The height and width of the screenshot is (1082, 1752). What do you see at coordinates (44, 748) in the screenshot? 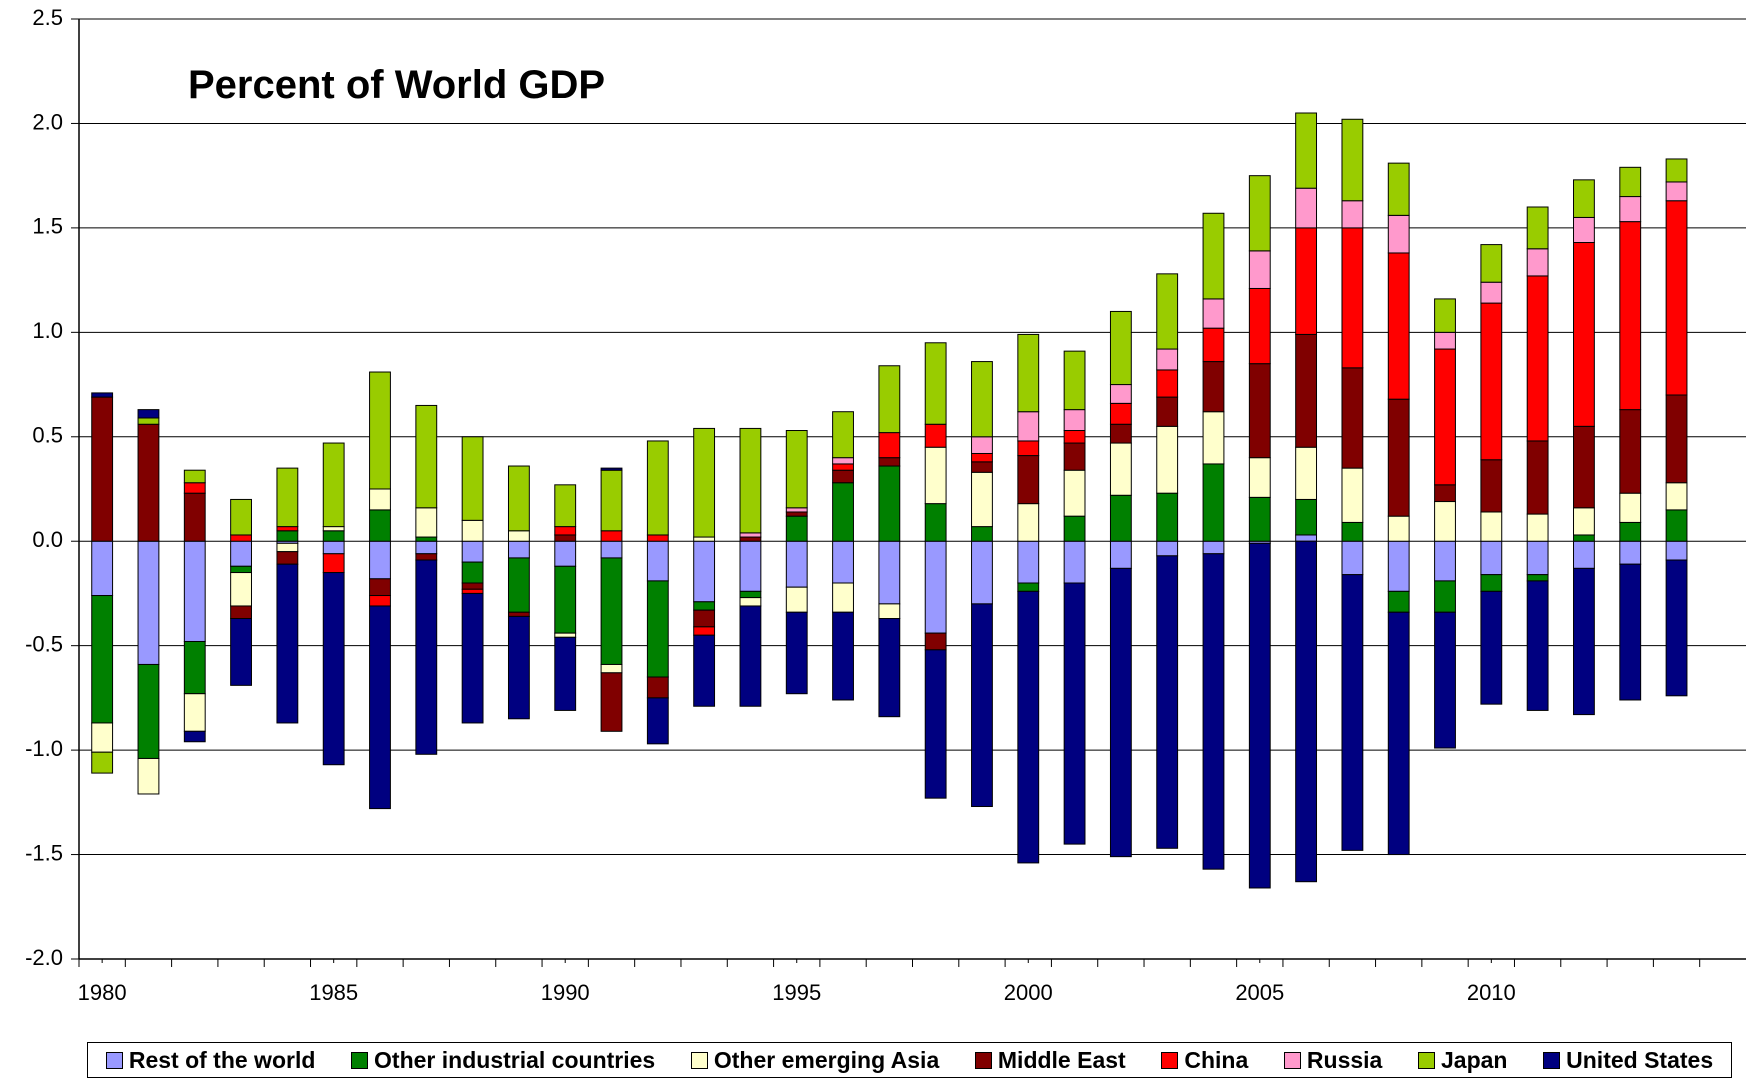
I see `y-tick-label: -1.0` at bounding box center [44, 748].